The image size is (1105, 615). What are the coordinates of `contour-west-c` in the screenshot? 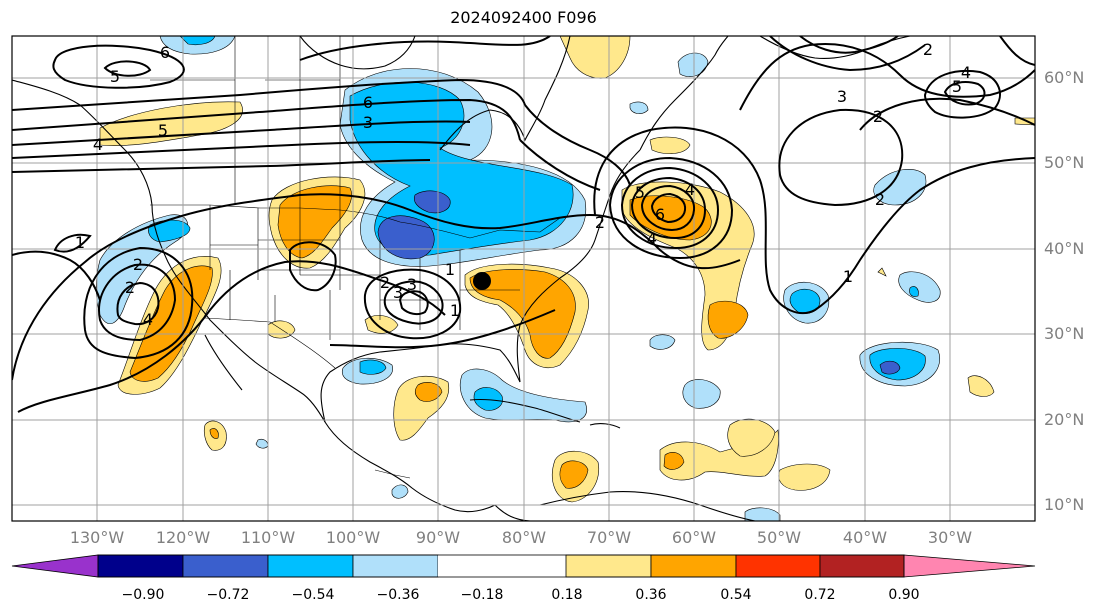 It's located at (72, 243).